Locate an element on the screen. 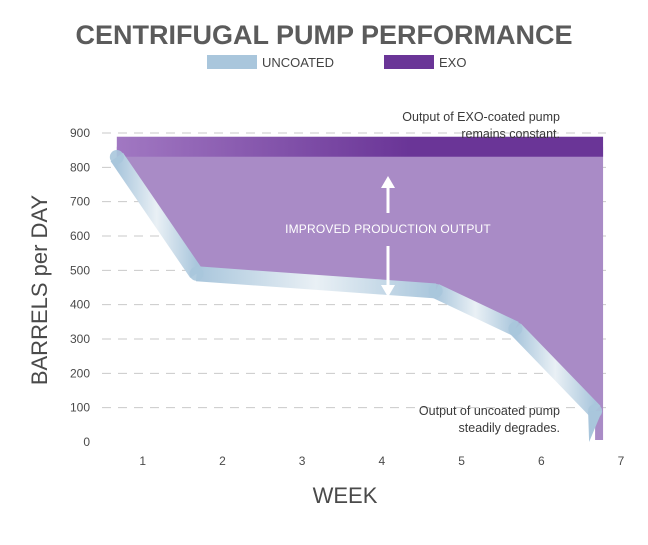  y-tick-label: 900 is located at coordinates (80, 133).